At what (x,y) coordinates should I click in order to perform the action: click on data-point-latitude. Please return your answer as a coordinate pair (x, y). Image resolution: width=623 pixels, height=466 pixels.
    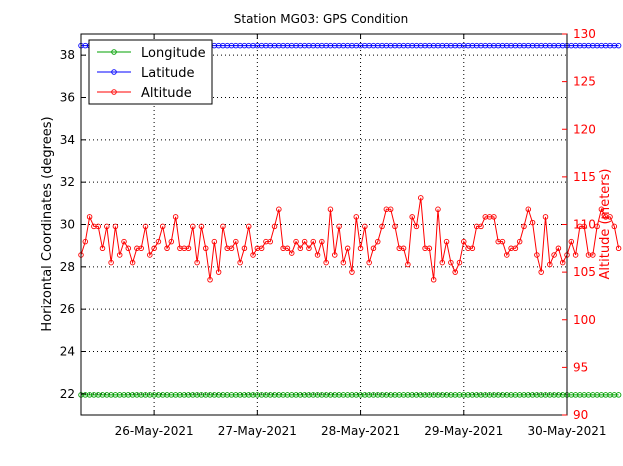
    Looking at the image, I should click on (618, 45).